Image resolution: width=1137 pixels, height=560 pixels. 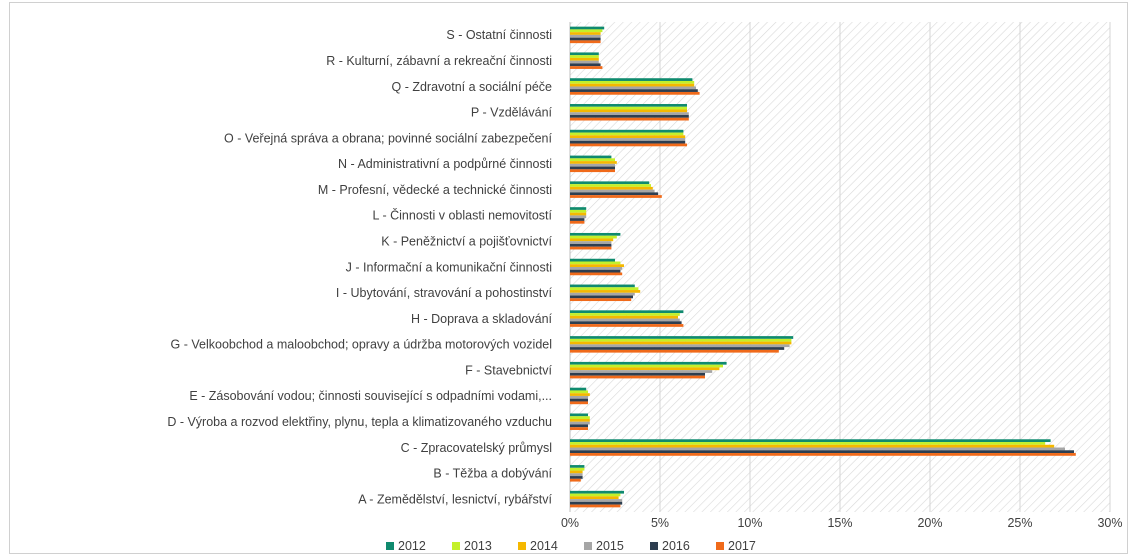 What do you see at coordinates (1019, 523) in the screenshot?
I see `x-tick-label: 25%` at bounding box center [1019, 523].